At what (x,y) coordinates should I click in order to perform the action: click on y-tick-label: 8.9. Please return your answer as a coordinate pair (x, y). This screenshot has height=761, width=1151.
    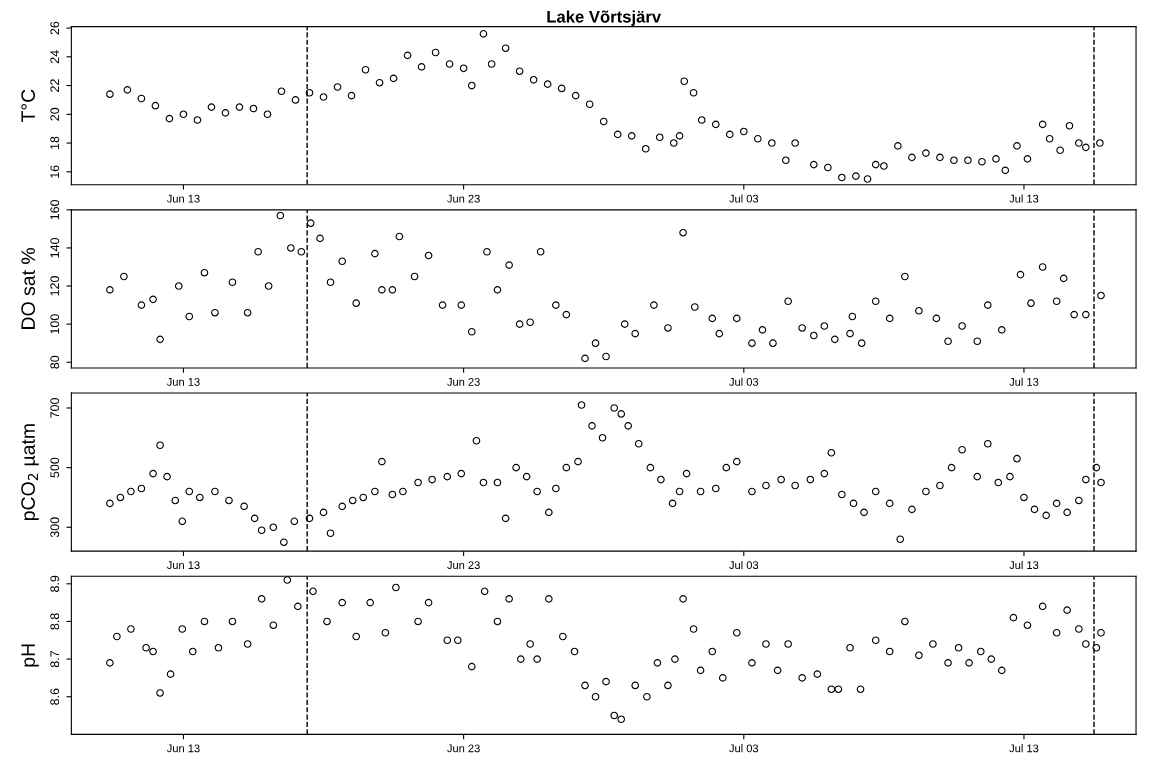
    Looking at the image, I should click on (55, 583).